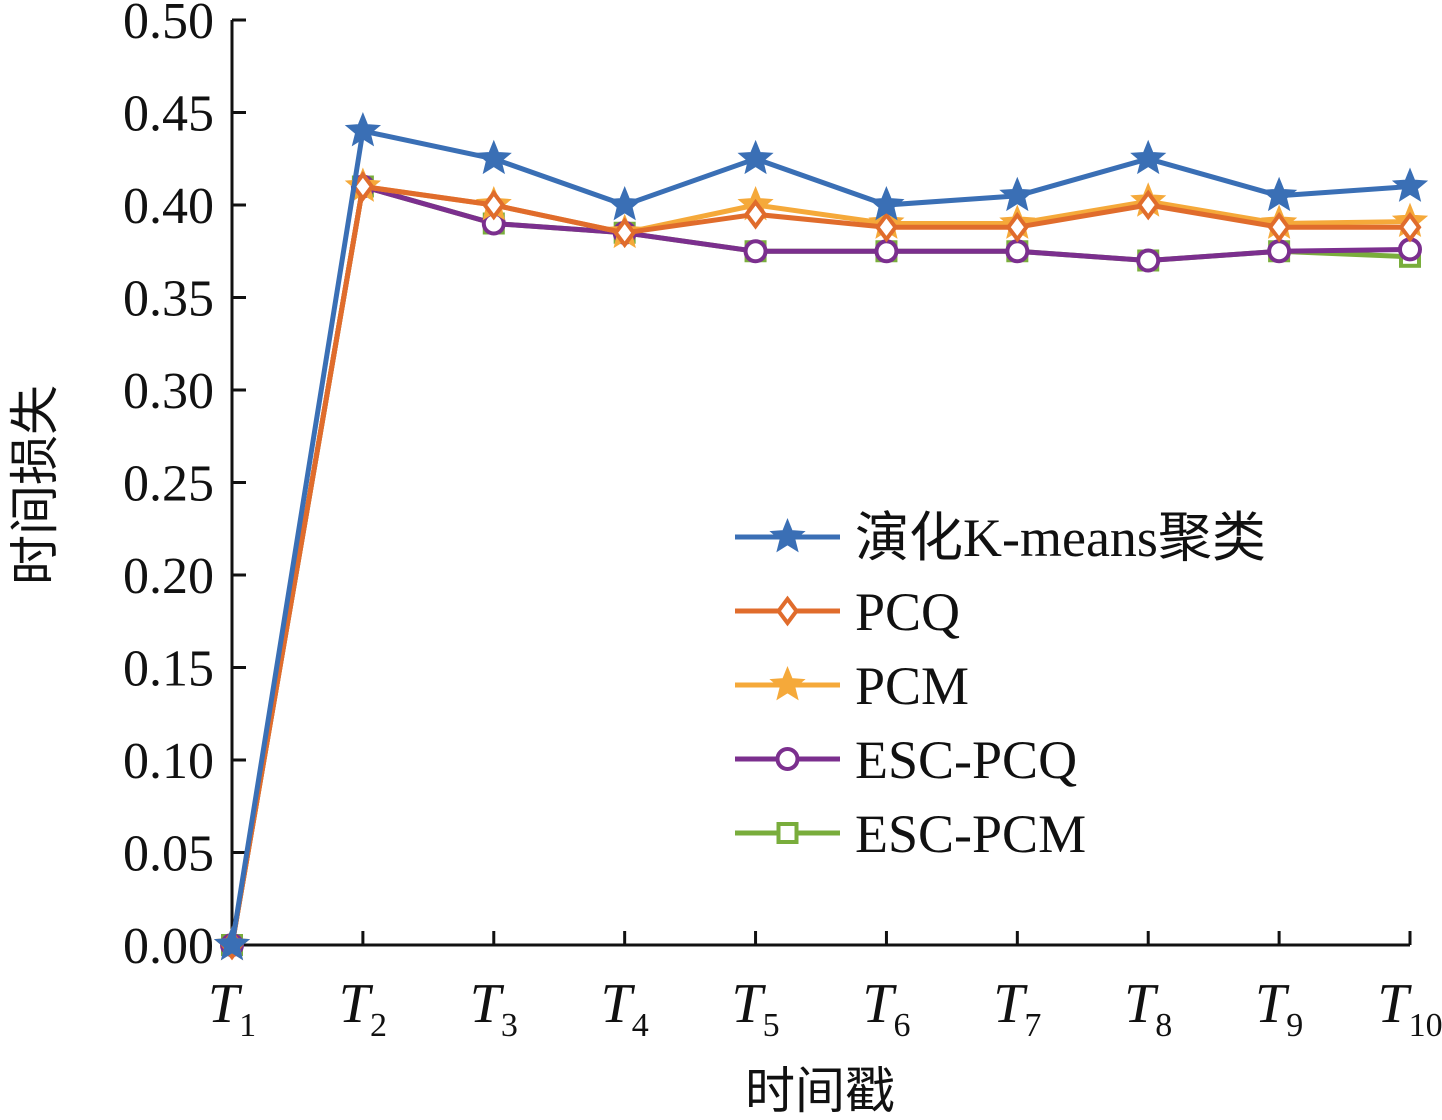 The width and height of the screenshot is (1442, 1120). I want to click on x-tick-subscript: 4, so click(640, 1025).